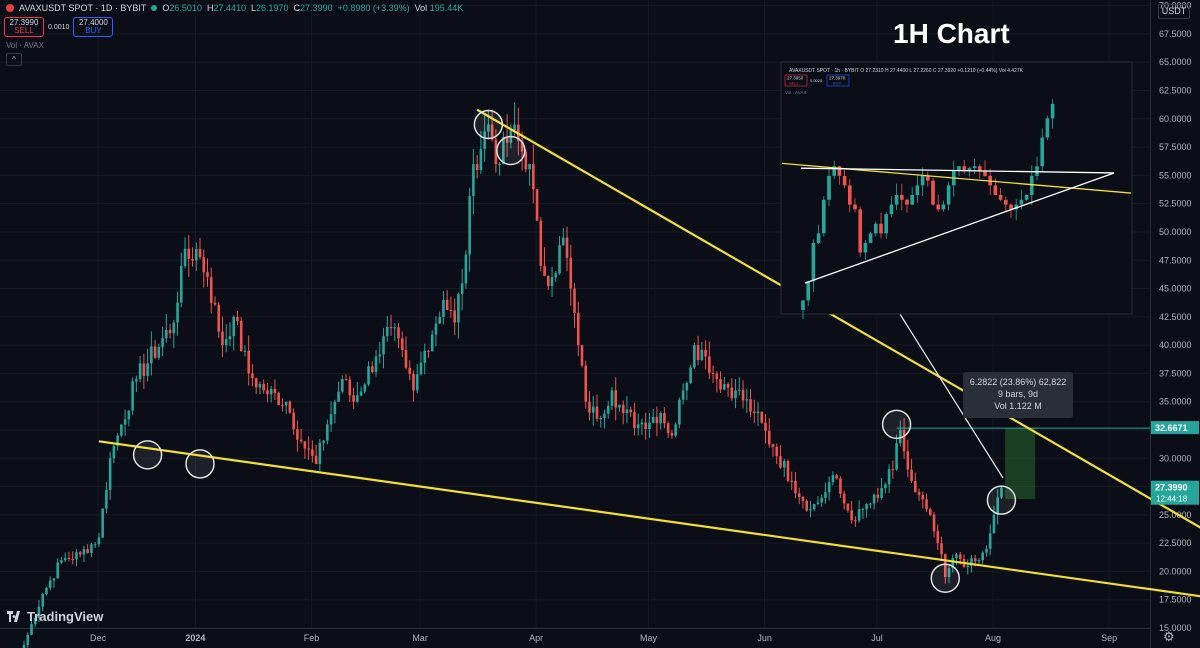  I want to click on collapse-legend-button: ^, so click(14, 59).